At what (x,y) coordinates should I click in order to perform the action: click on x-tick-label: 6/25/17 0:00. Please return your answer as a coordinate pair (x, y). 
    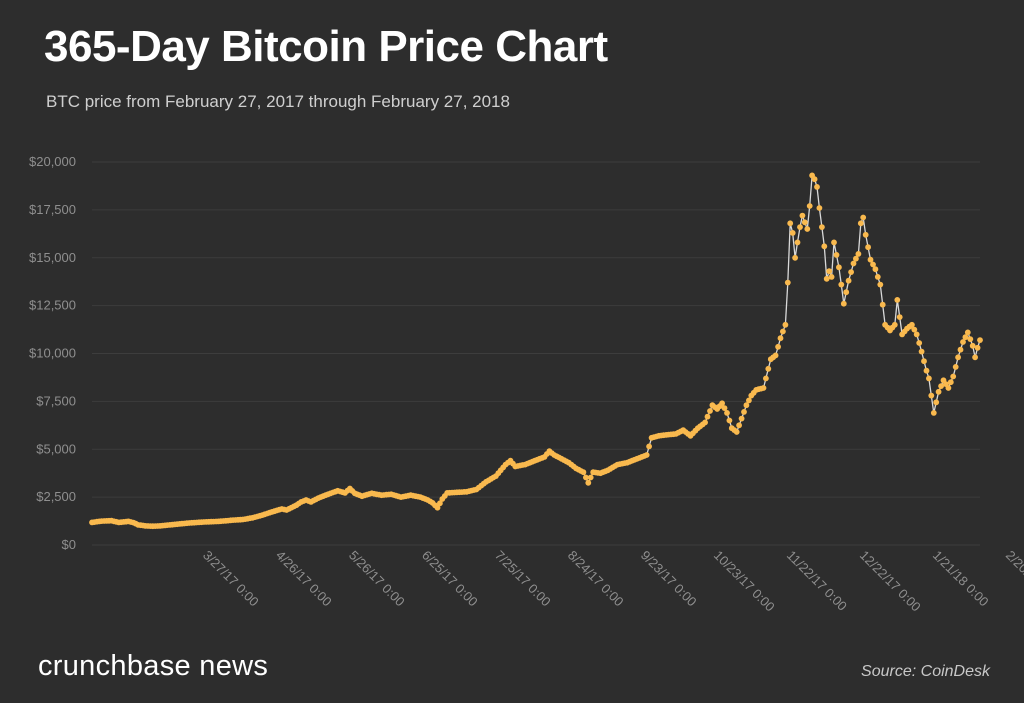
    Looking at the image, I should click on (450, 579).